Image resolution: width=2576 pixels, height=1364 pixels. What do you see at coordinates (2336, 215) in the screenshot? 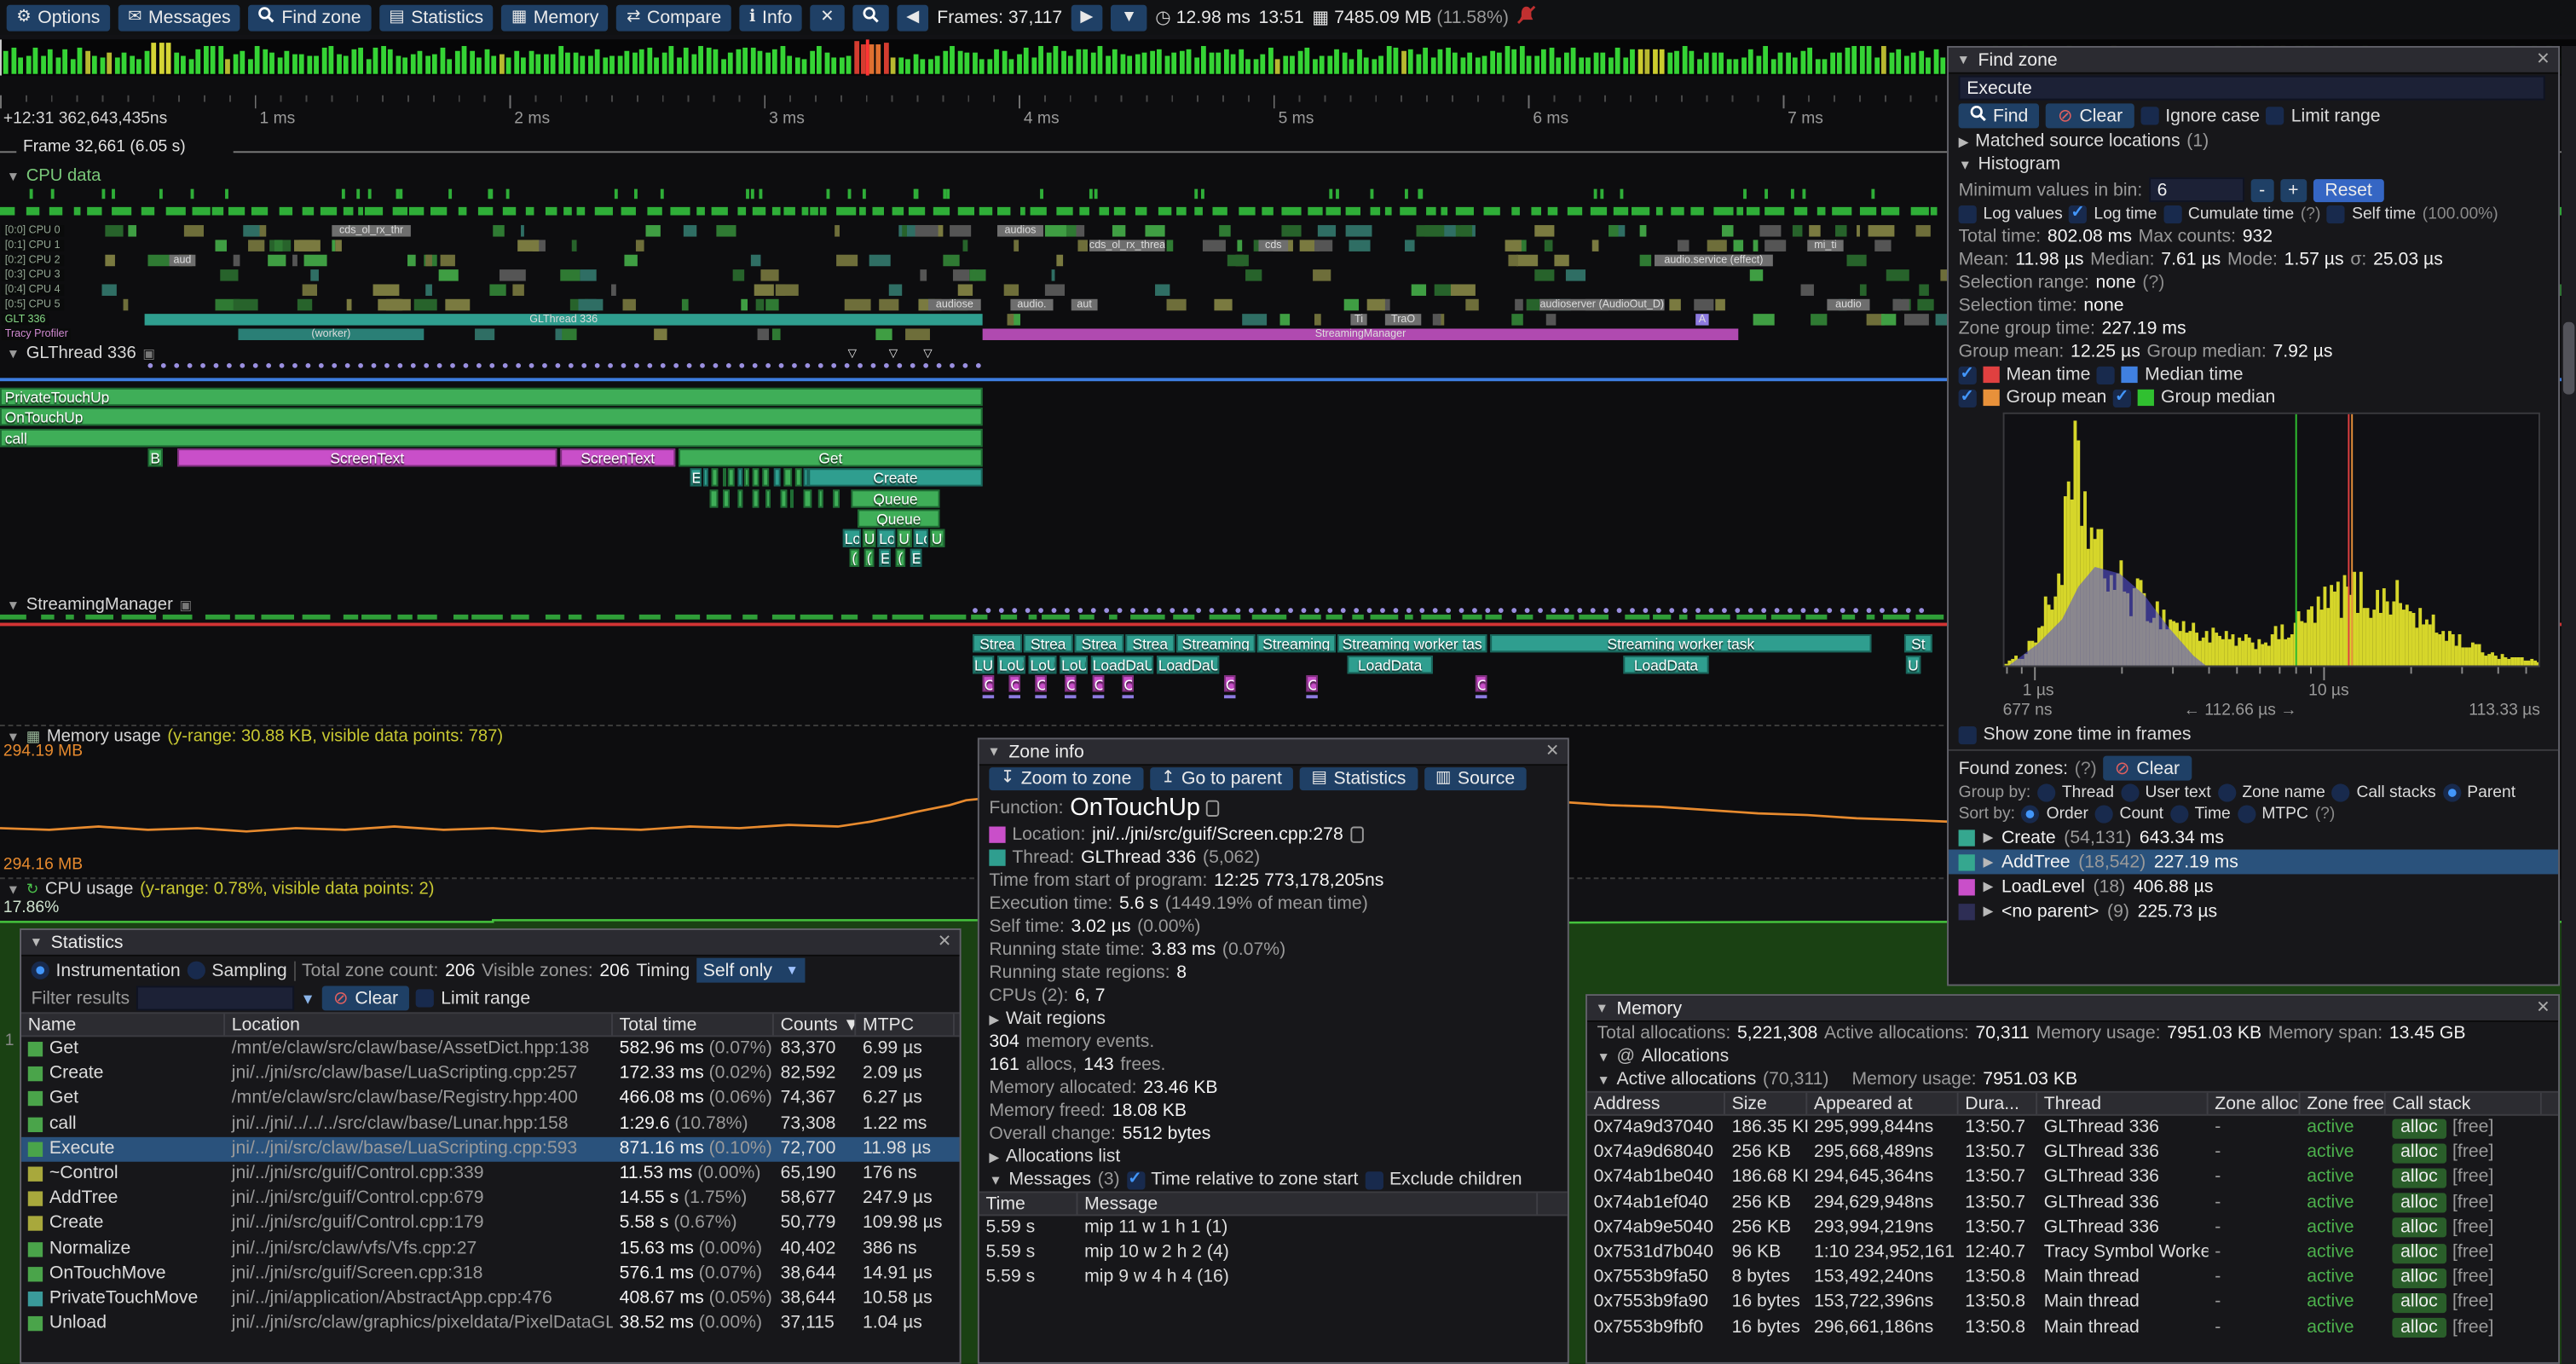
I see `self-time-checkbox` at bounding box center [2336, 215].